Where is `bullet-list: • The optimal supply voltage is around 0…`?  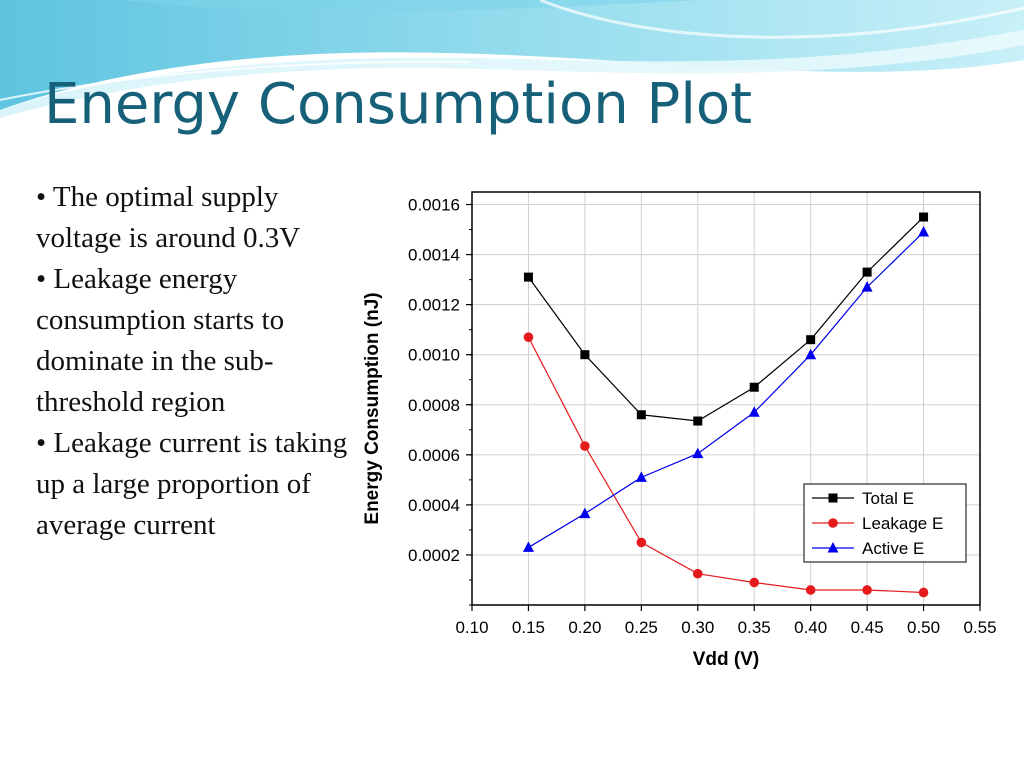 bullet-list: • The optimal supply voltage is around 0… is located at coordinates (195, 361).